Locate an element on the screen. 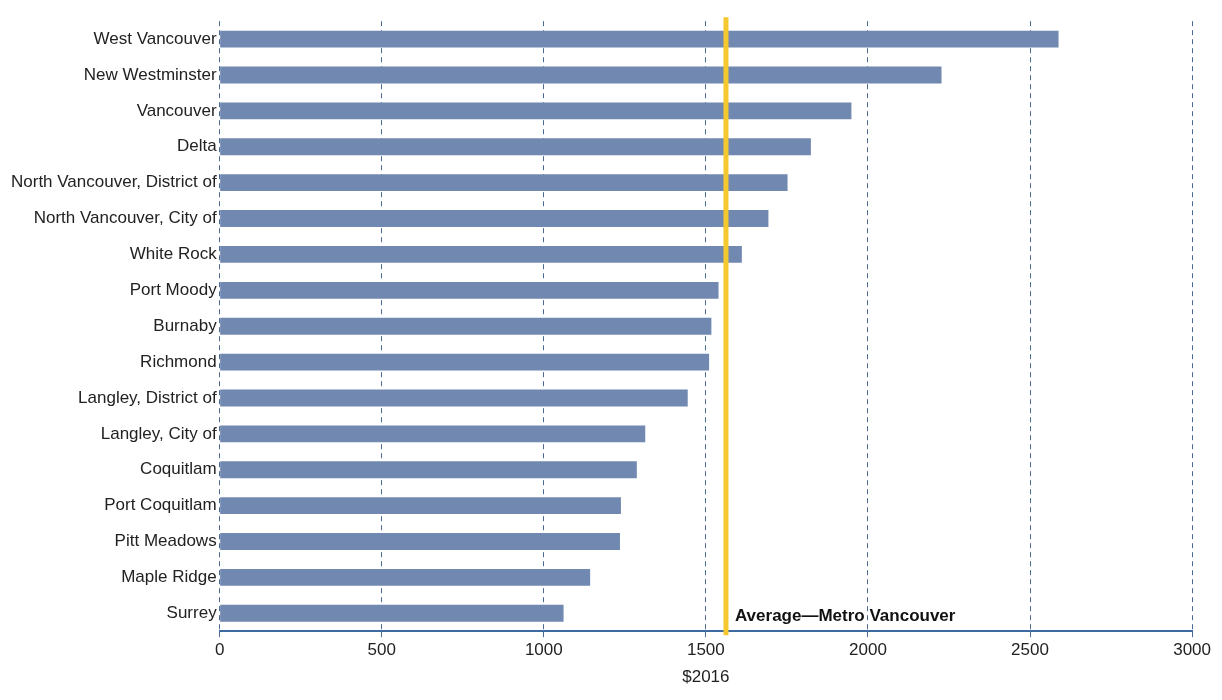 This screenshot has width=1222, height=700. x-axis-title: $2016 is located at coordinates (706, 677).